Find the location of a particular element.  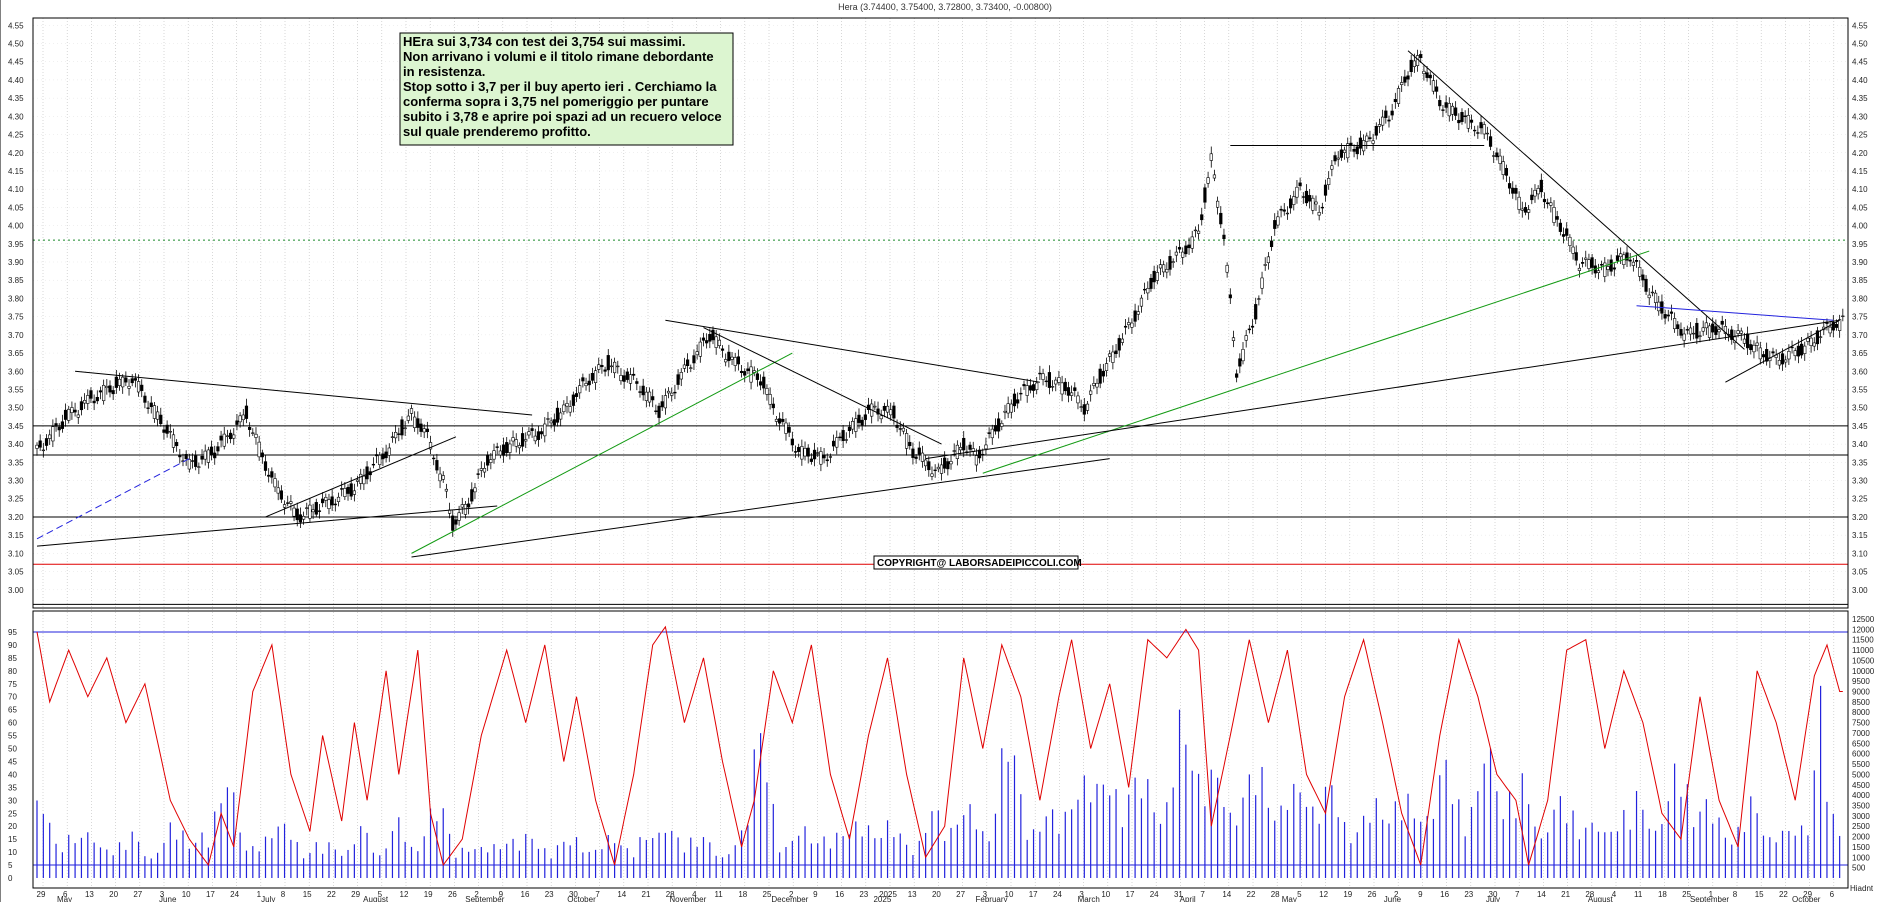

oscillator-tick-label: 55 is located at coordinates (12, 736).